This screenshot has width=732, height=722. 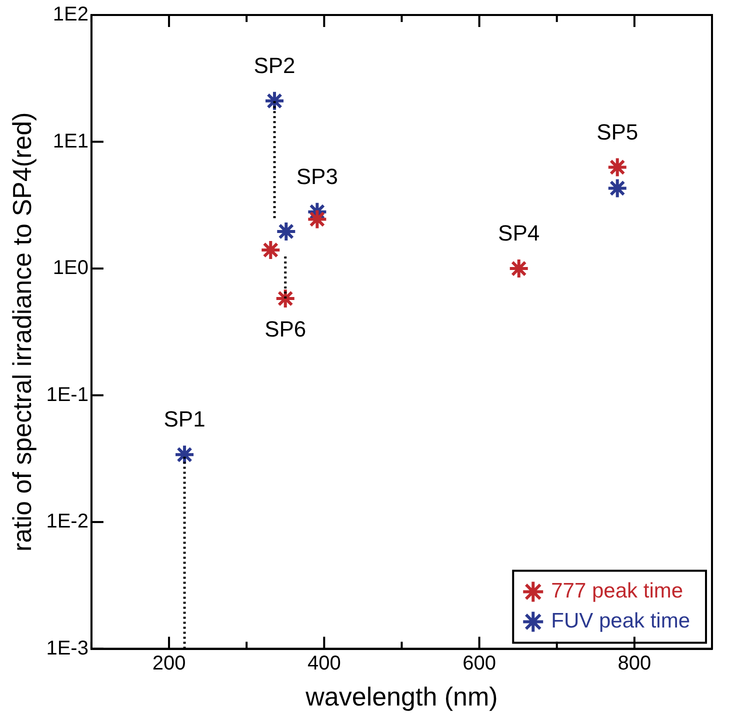 What do you see at coordinates (401, 697) in the screenshot?
I see `x-axis-title: wavelength (nm)` at bounding box center [401, 697].